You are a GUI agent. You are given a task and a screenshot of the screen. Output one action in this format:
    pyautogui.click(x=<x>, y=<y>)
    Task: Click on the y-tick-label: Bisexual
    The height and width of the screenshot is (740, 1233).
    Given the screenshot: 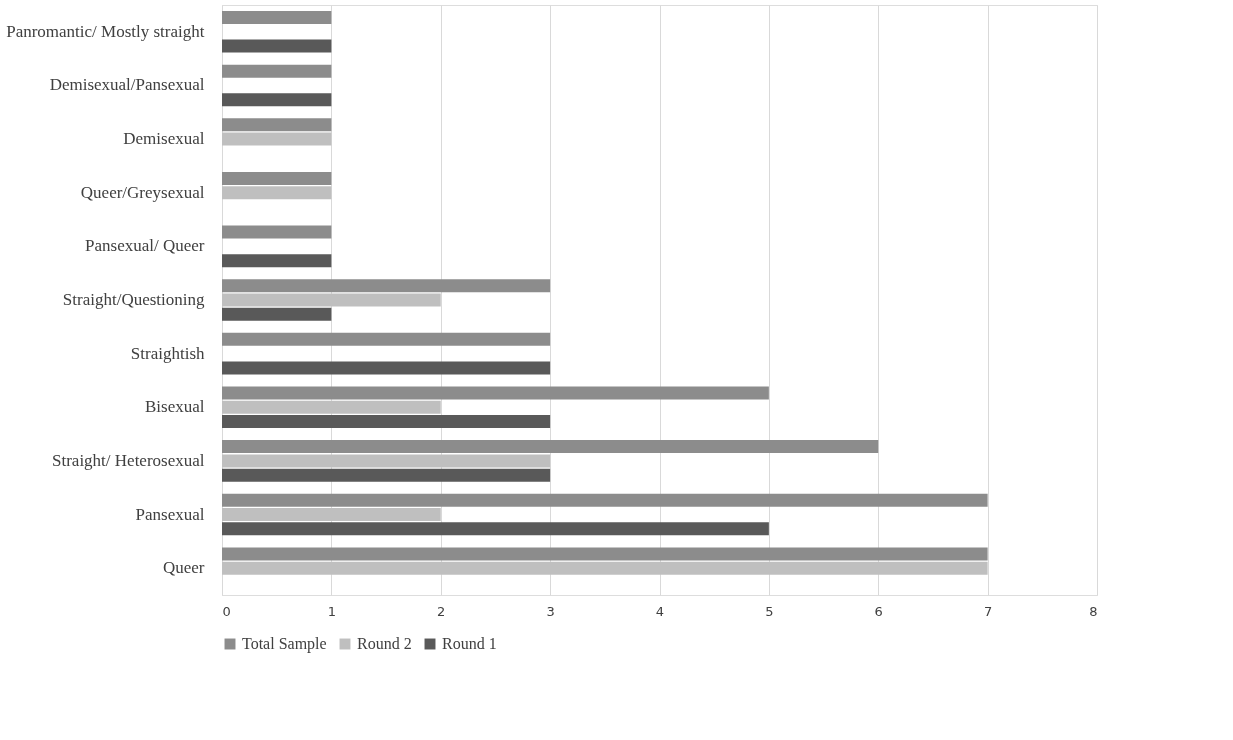 What is the action you would take?
    pyautogui.click(x=175, y=407)
    